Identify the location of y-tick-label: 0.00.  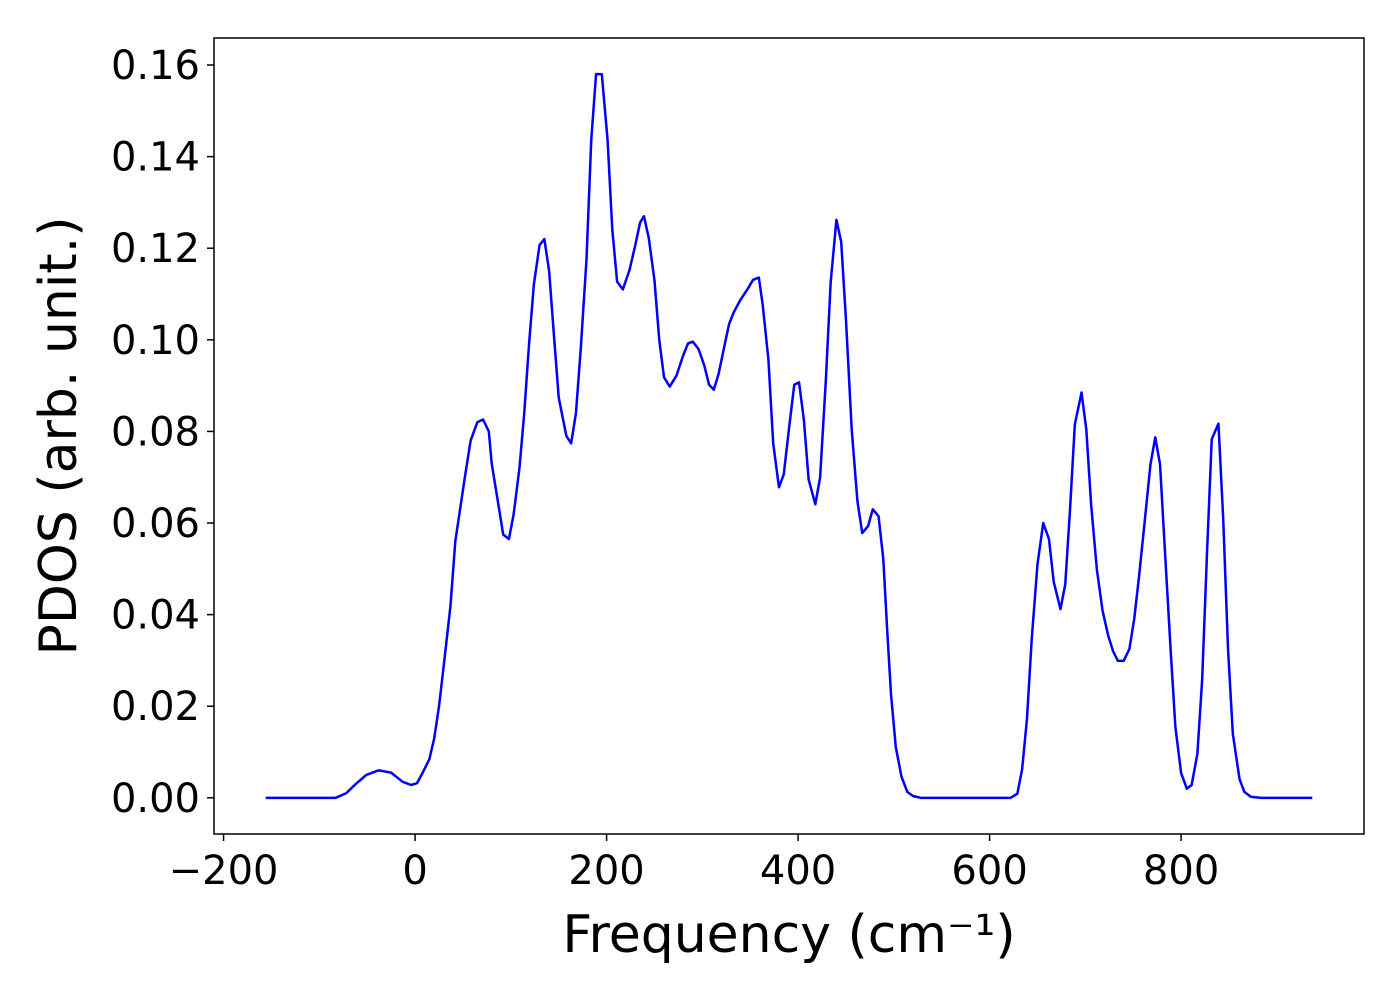
(155, 799).